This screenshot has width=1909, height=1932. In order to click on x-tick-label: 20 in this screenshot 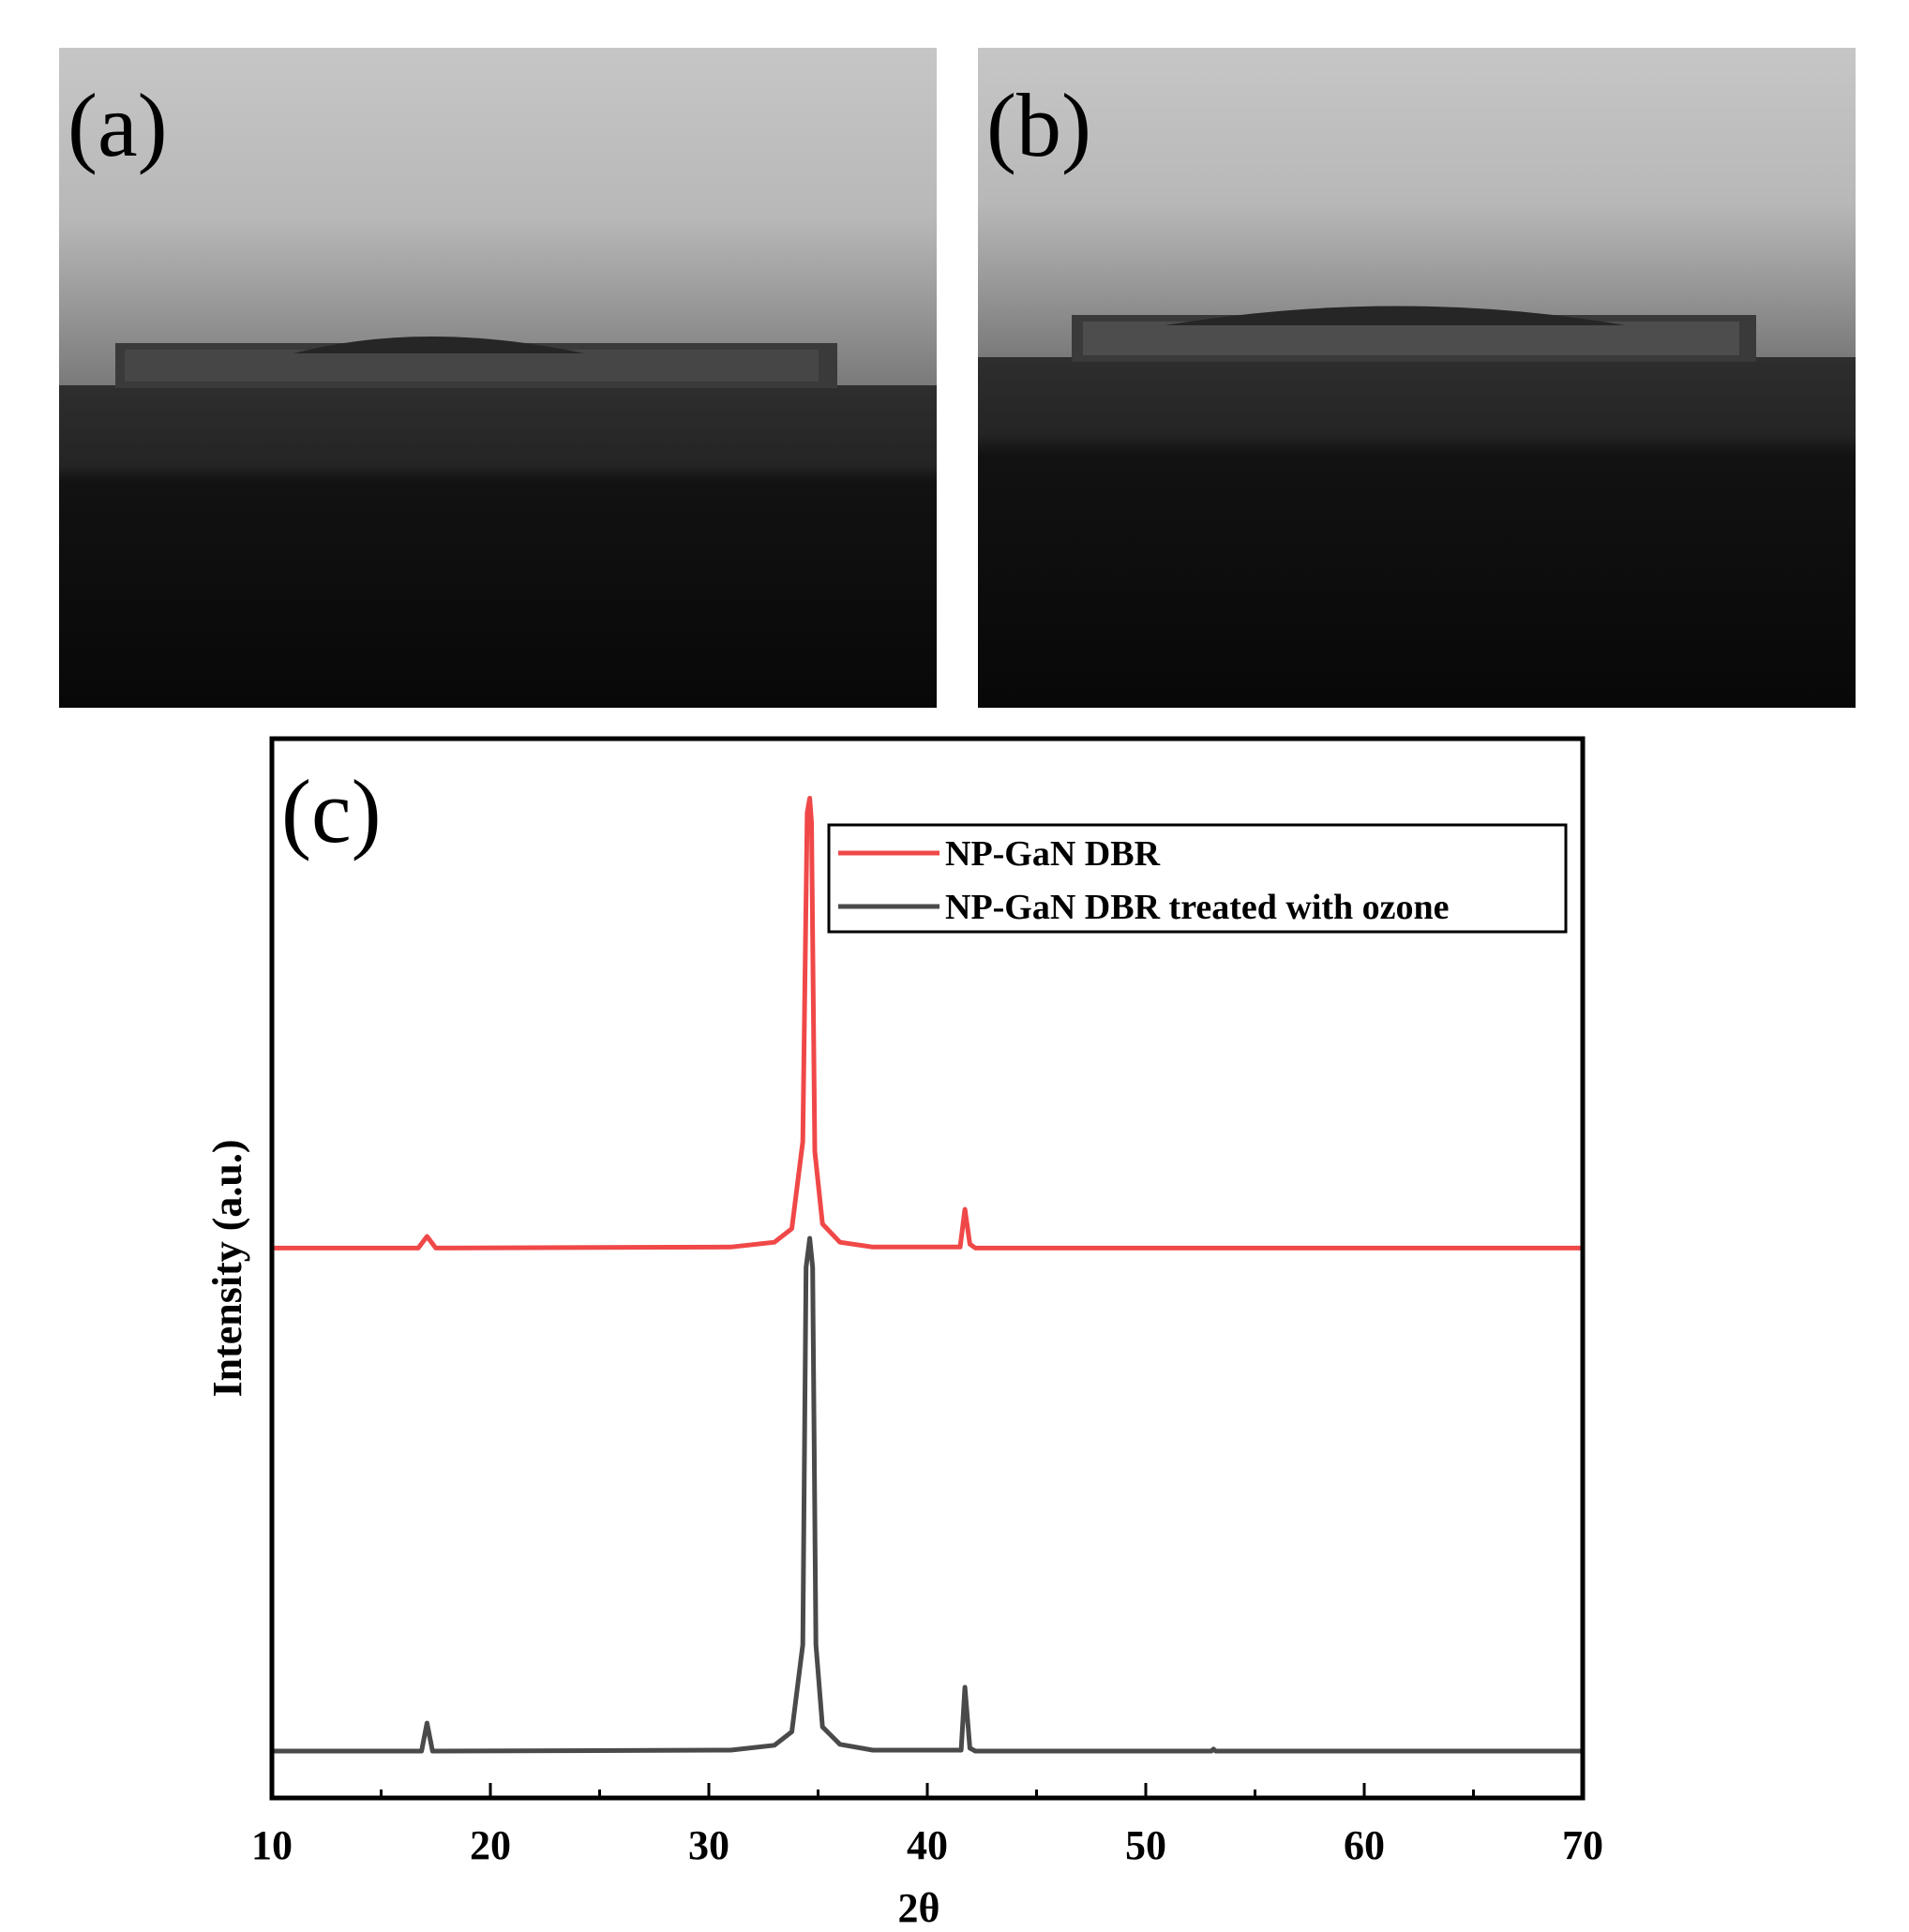, I will do `click(490, 1845)`.